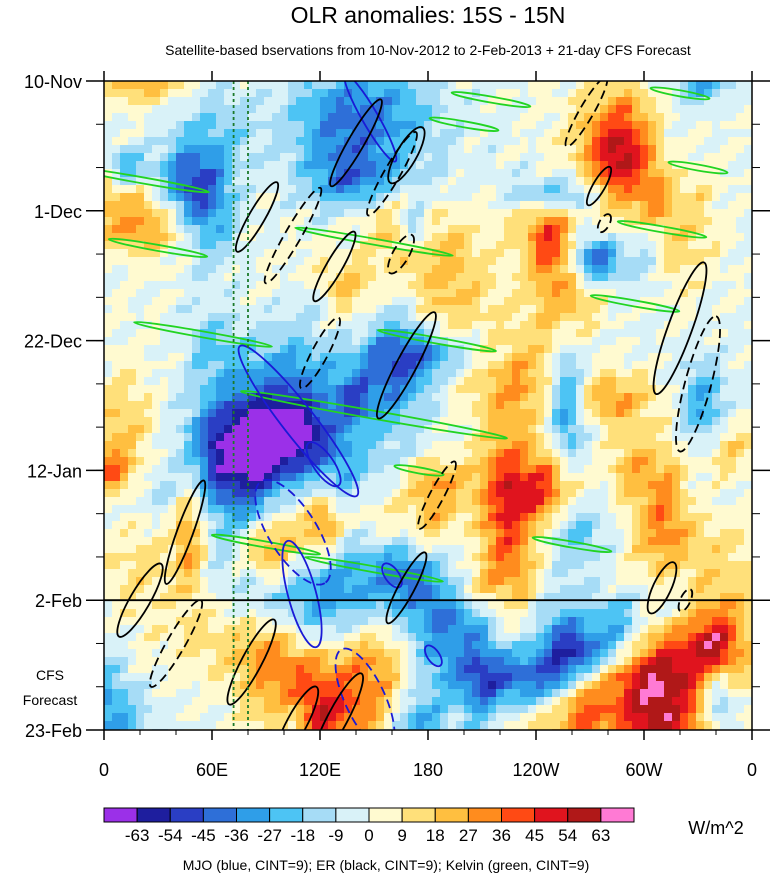 Image resolution: width=771 pixels, height=878 pixels. Describe the element at coordinates (368, 835) in the screenshot. I see `colorbar-label: 0` at that location.